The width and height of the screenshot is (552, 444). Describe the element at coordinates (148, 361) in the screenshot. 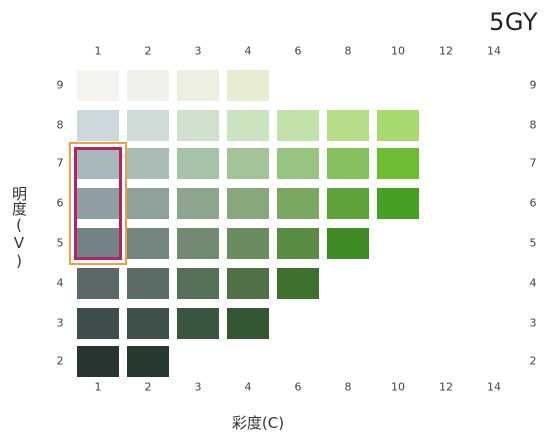

I see `color-chip-v2-c2` at that location.